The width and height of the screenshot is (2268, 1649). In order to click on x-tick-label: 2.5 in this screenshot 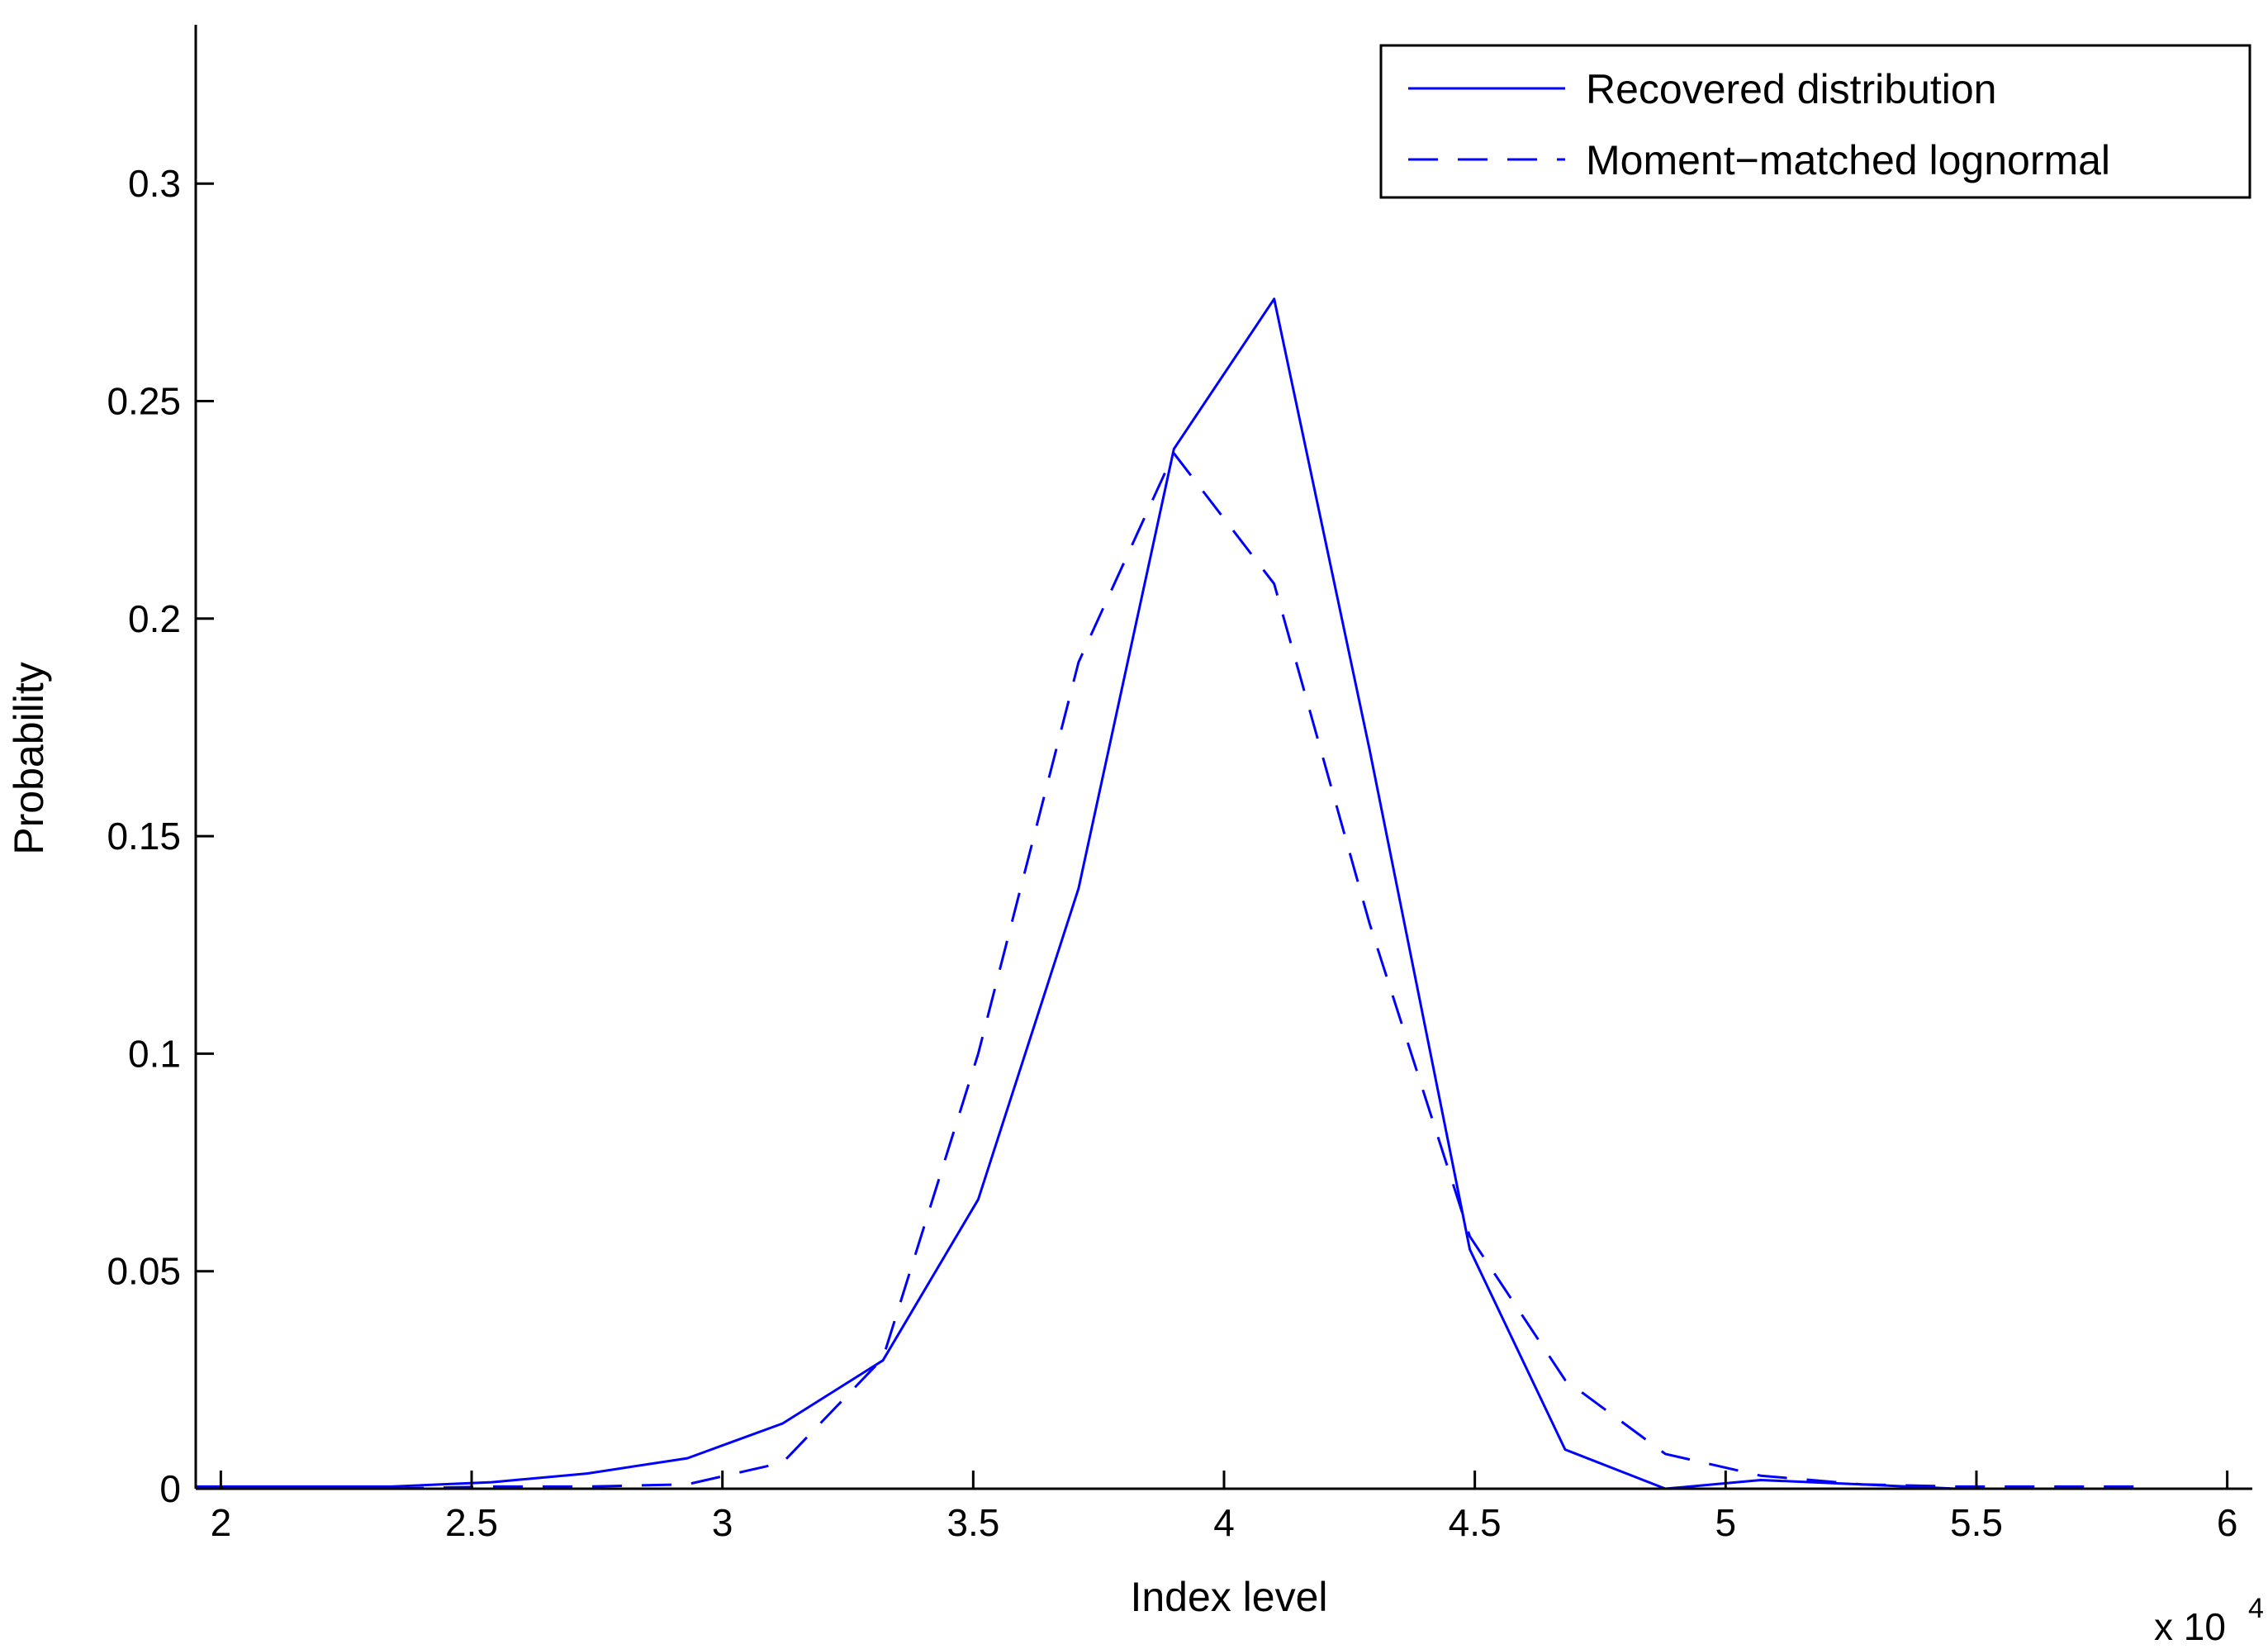, I will do `click(471, 1522)`.